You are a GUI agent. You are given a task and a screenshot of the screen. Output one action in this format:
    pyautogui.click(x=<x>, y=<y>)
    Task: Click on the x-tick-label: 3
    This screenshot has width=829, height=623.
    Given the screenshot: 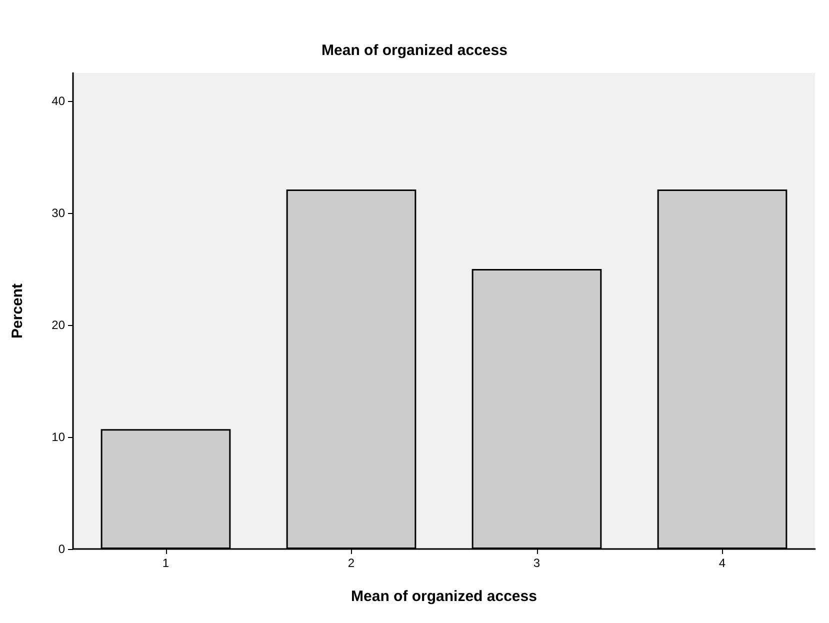 What is the action you would take?
    pyautogui.click(x=536, y=563)
    